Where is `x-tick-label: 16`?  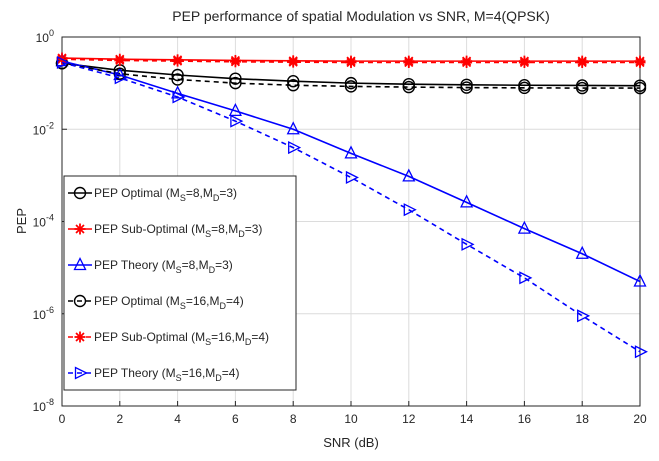 x-tick-label: 16 is located at coordinates (525, 419).